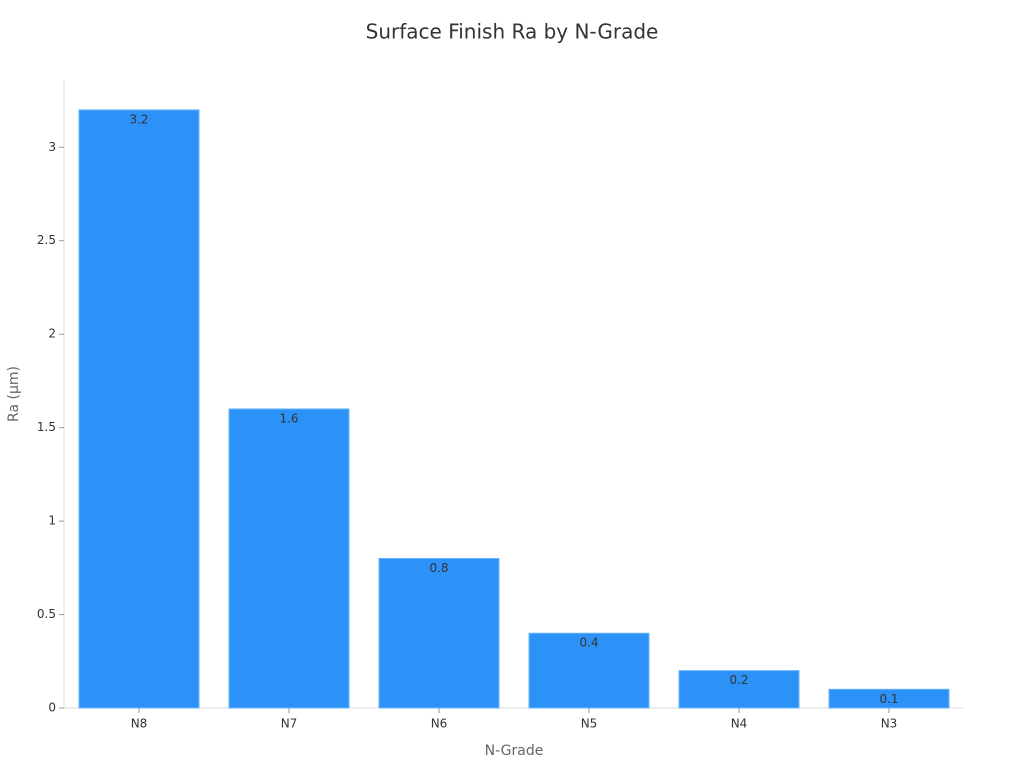 The image size is (1024, 768). I want to click on x-tick-label: N4, so click(739, 724).